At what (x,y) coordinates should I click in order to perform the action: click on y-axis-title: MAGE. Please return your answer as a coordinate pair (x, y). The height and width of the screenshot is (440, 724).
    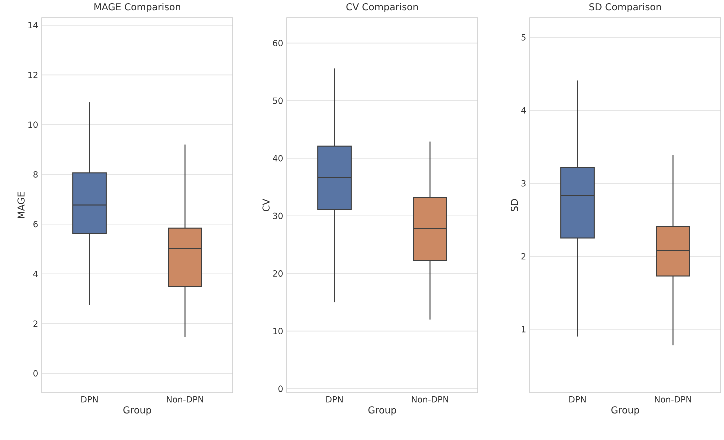
    Looking at the image, I should click on (21, 205).